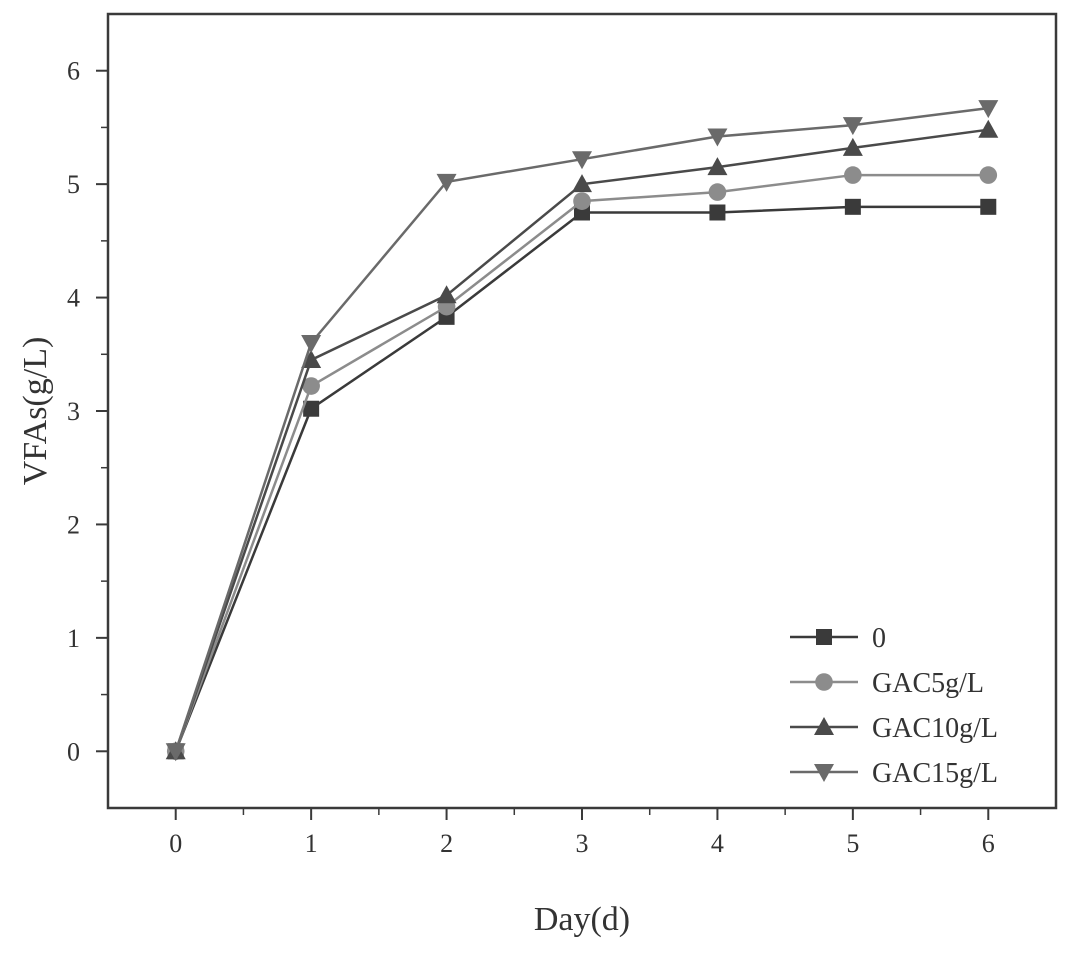 This screenshot has height=965, width=1074. I want to click on y-tick-label: 2, so click(73, 524).